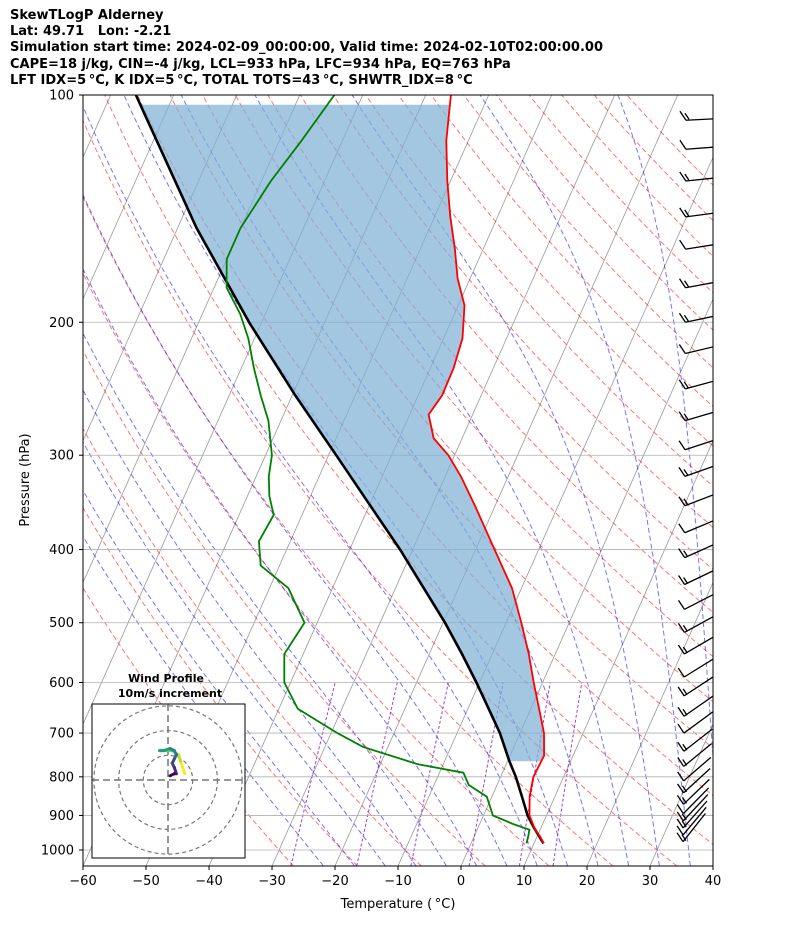 The height and width of the screenshot is (937, 794). I want to click on x-tick-label: 0, so click(461, 881).